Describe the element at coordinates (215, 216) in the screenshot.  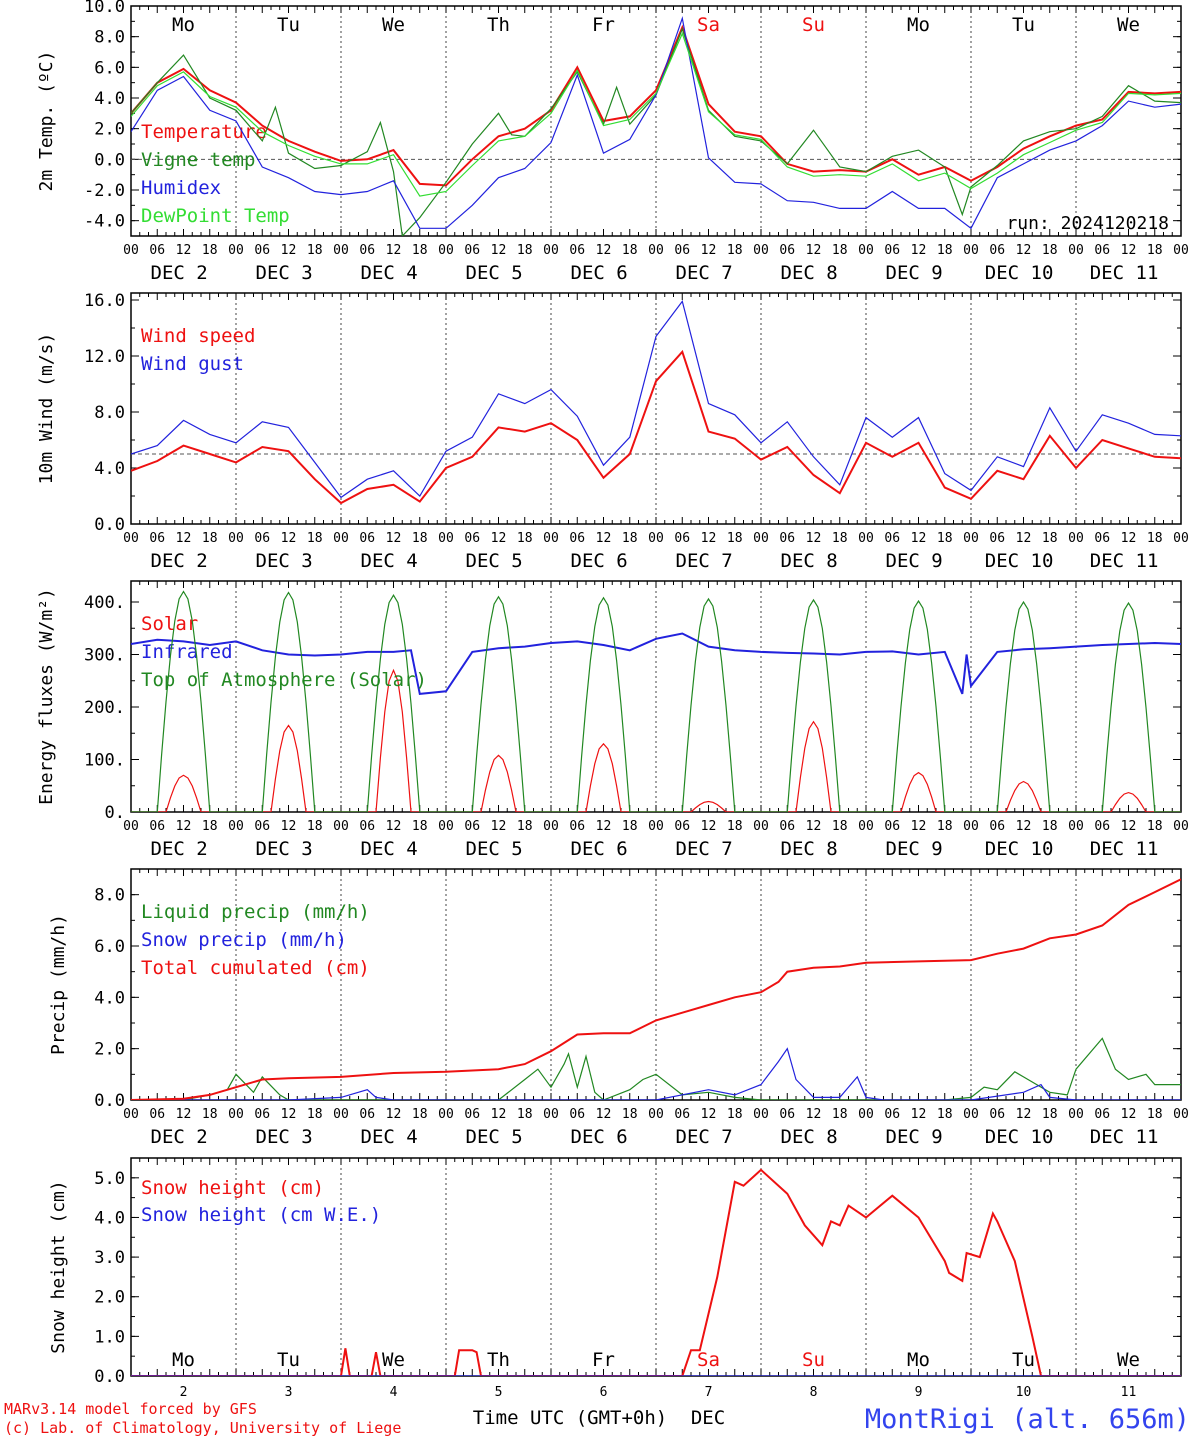
I see `legend-entry: DewPoint Temp` at that location.